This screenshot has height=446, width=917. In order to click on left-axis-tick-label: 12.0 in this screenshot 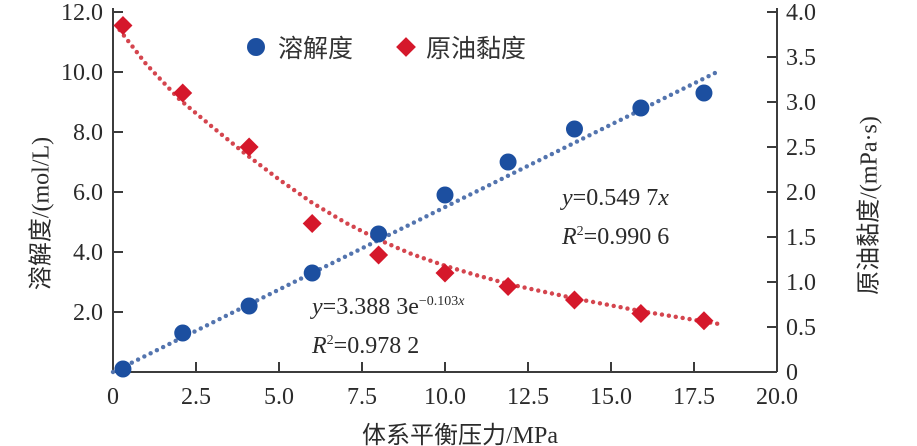, I will do `click(82, 13)`.